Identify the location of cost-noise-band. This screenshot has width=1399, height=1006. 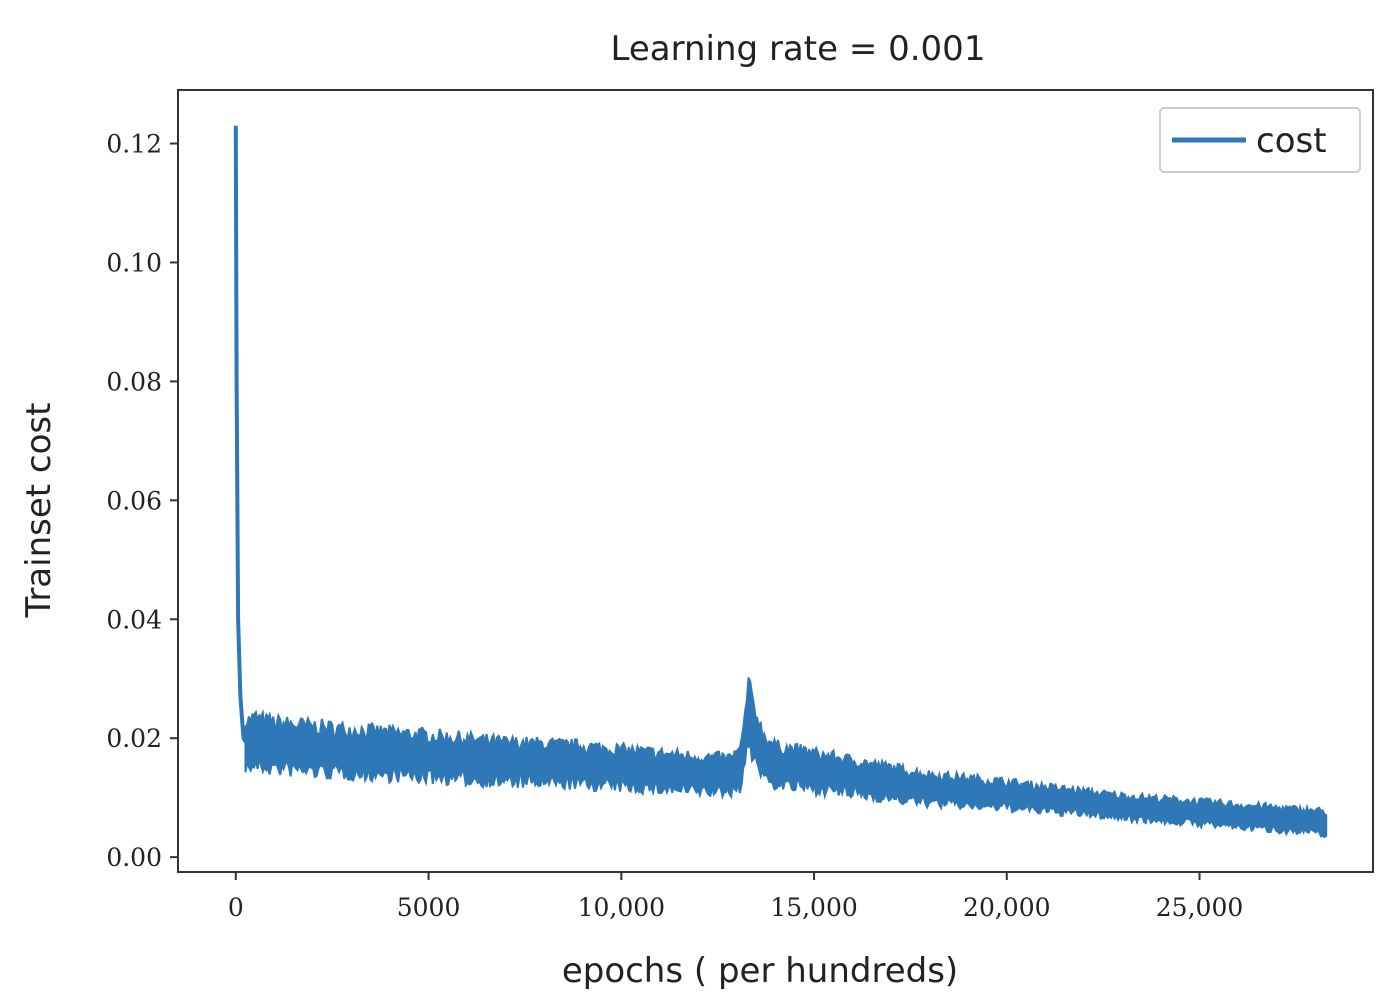
(786, 758).